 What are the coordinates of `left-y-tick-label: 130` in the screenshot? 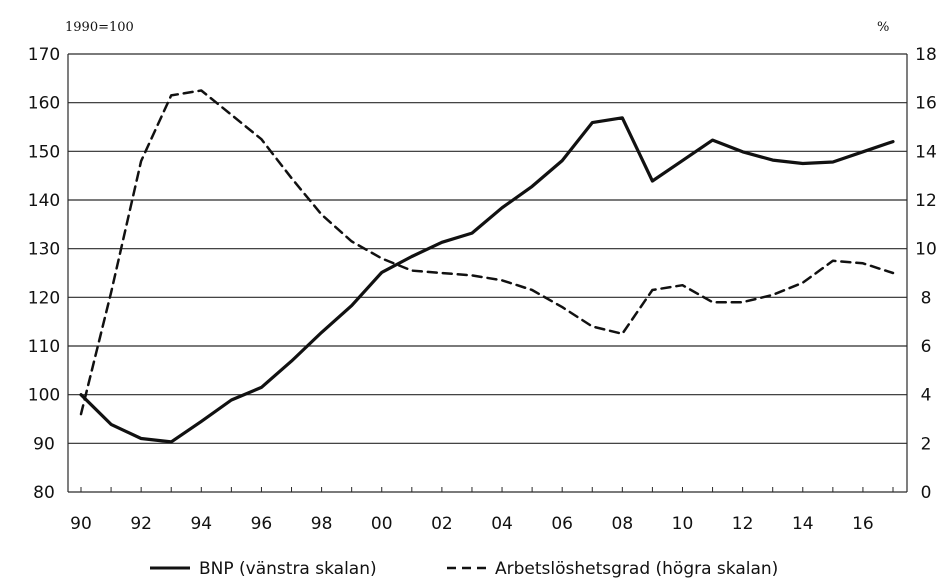 It's located at (44, 250).